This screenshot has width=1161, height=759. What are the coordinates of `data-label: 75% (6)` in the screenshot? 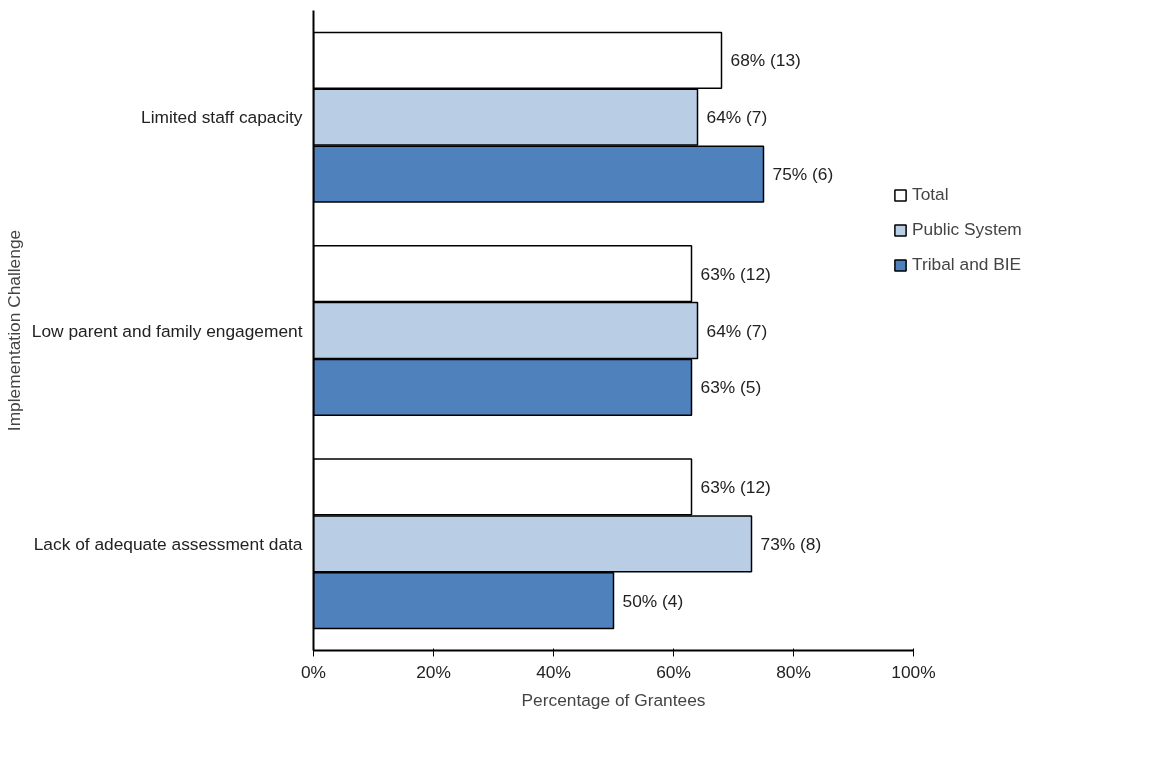 It's located at (803, 174).